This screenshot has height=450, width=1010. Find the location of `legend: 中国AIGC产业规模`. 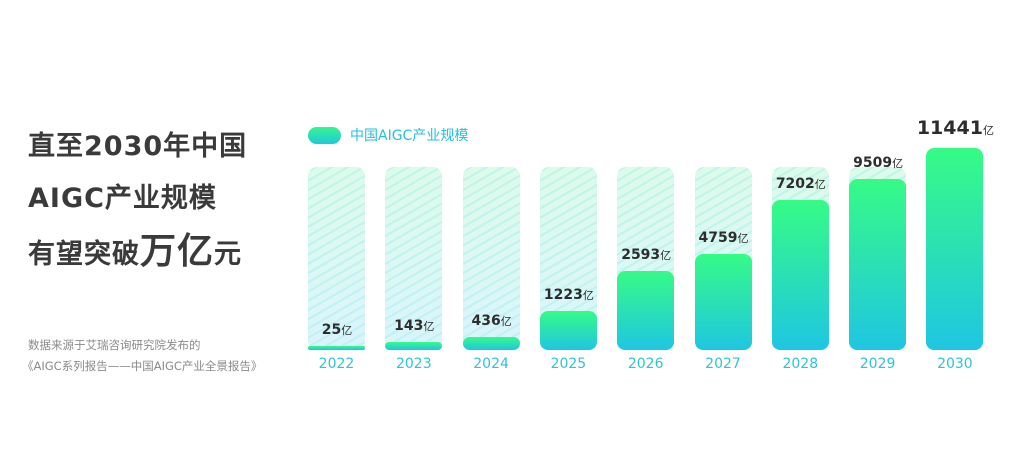

legend: 中国AIGC产业规模 is located at coordinates (388, 135).